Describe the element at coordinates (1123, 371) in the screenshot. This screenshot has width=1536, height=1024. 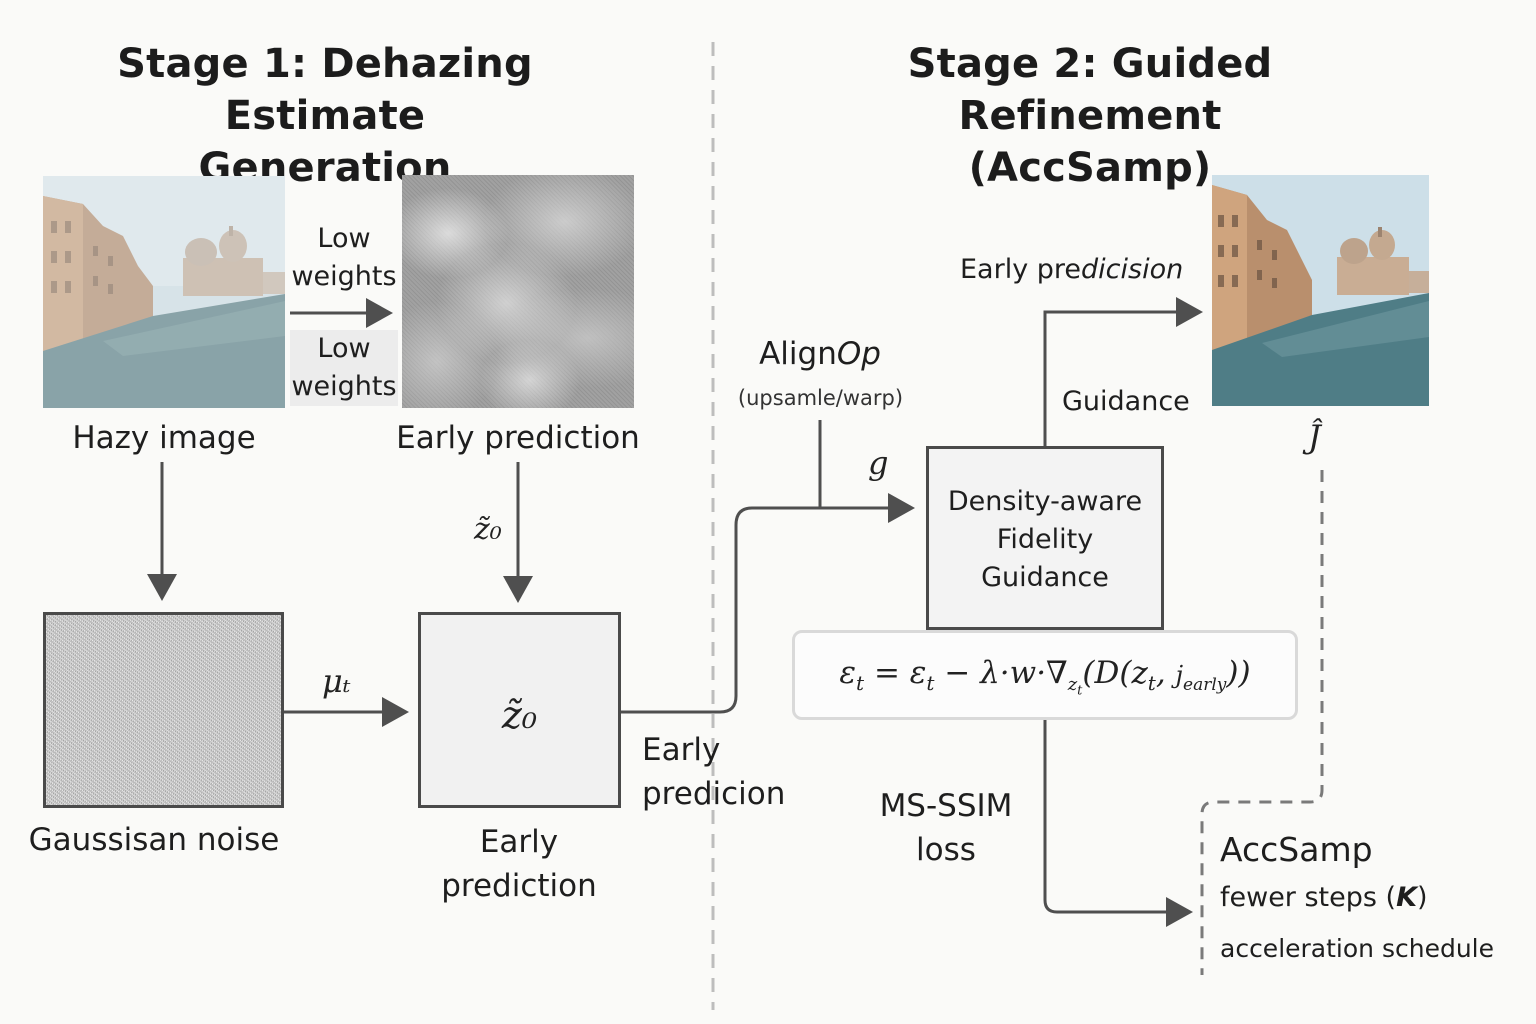
I see `guidance-to-output-path` at that location.